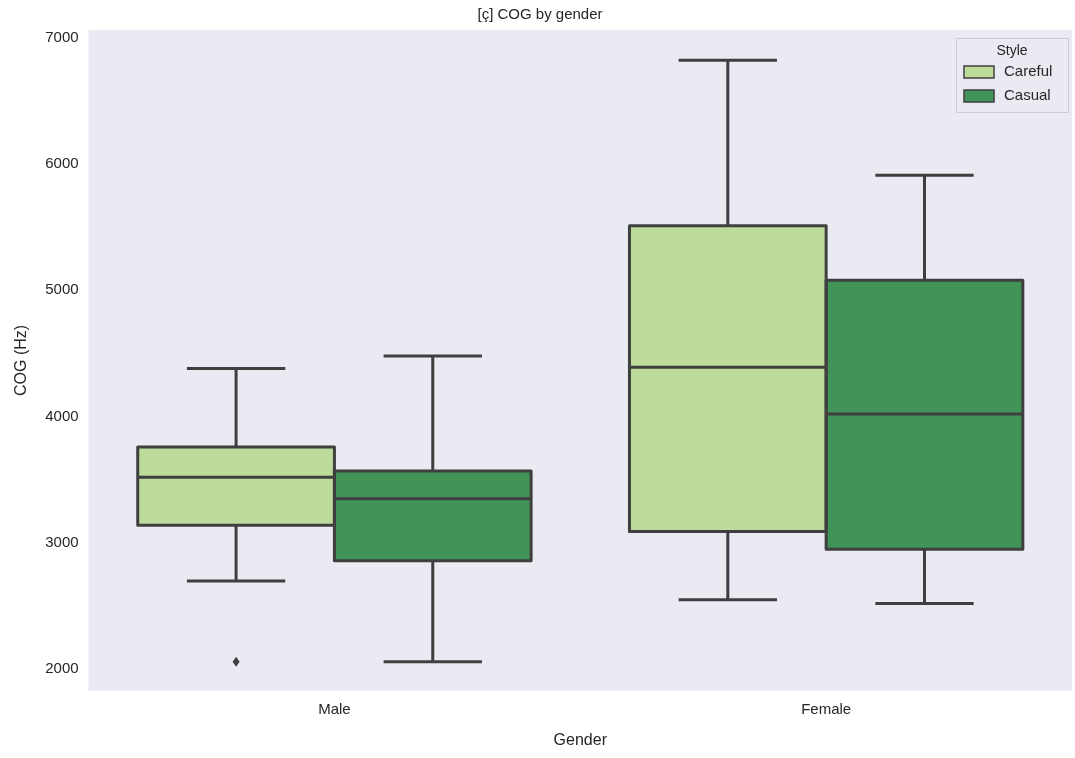 The image size is (1075, 758). Describe the element at coordinates (334, 708) in the screenshot. I see `x-tick-label: Male` at that location.